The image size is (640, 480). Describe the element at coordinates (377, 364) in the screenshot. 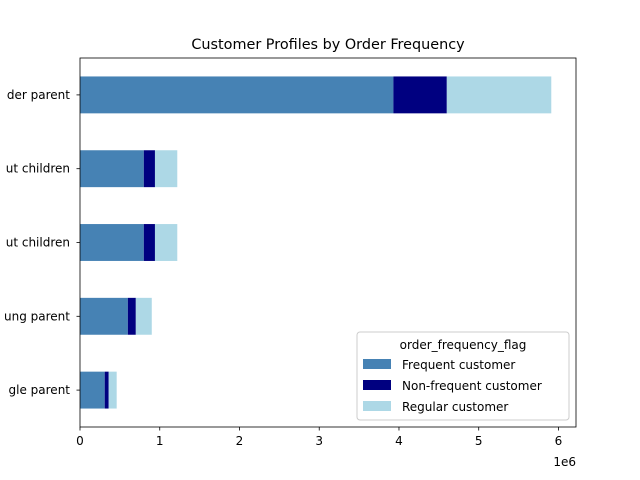

I see `legend-swatch-frequent-customer` at that location.